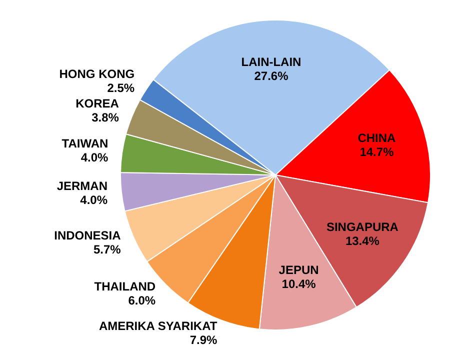  What do you see at coordinates (362, 241) in the screenshot?
I see `data-label: 13.4%` at bounding box center [362, 241].